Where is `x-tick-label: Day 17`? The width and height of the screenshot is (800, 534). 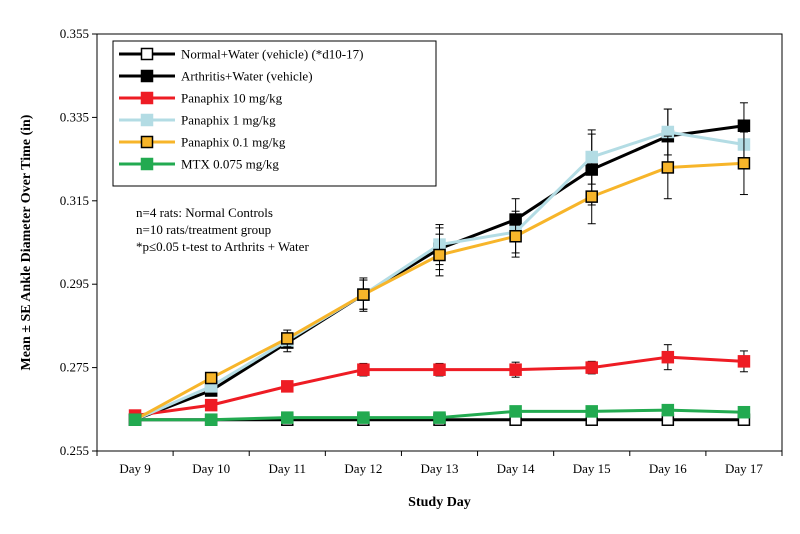 x-tick-label: Day 17 is located at coordinates (744, 468).